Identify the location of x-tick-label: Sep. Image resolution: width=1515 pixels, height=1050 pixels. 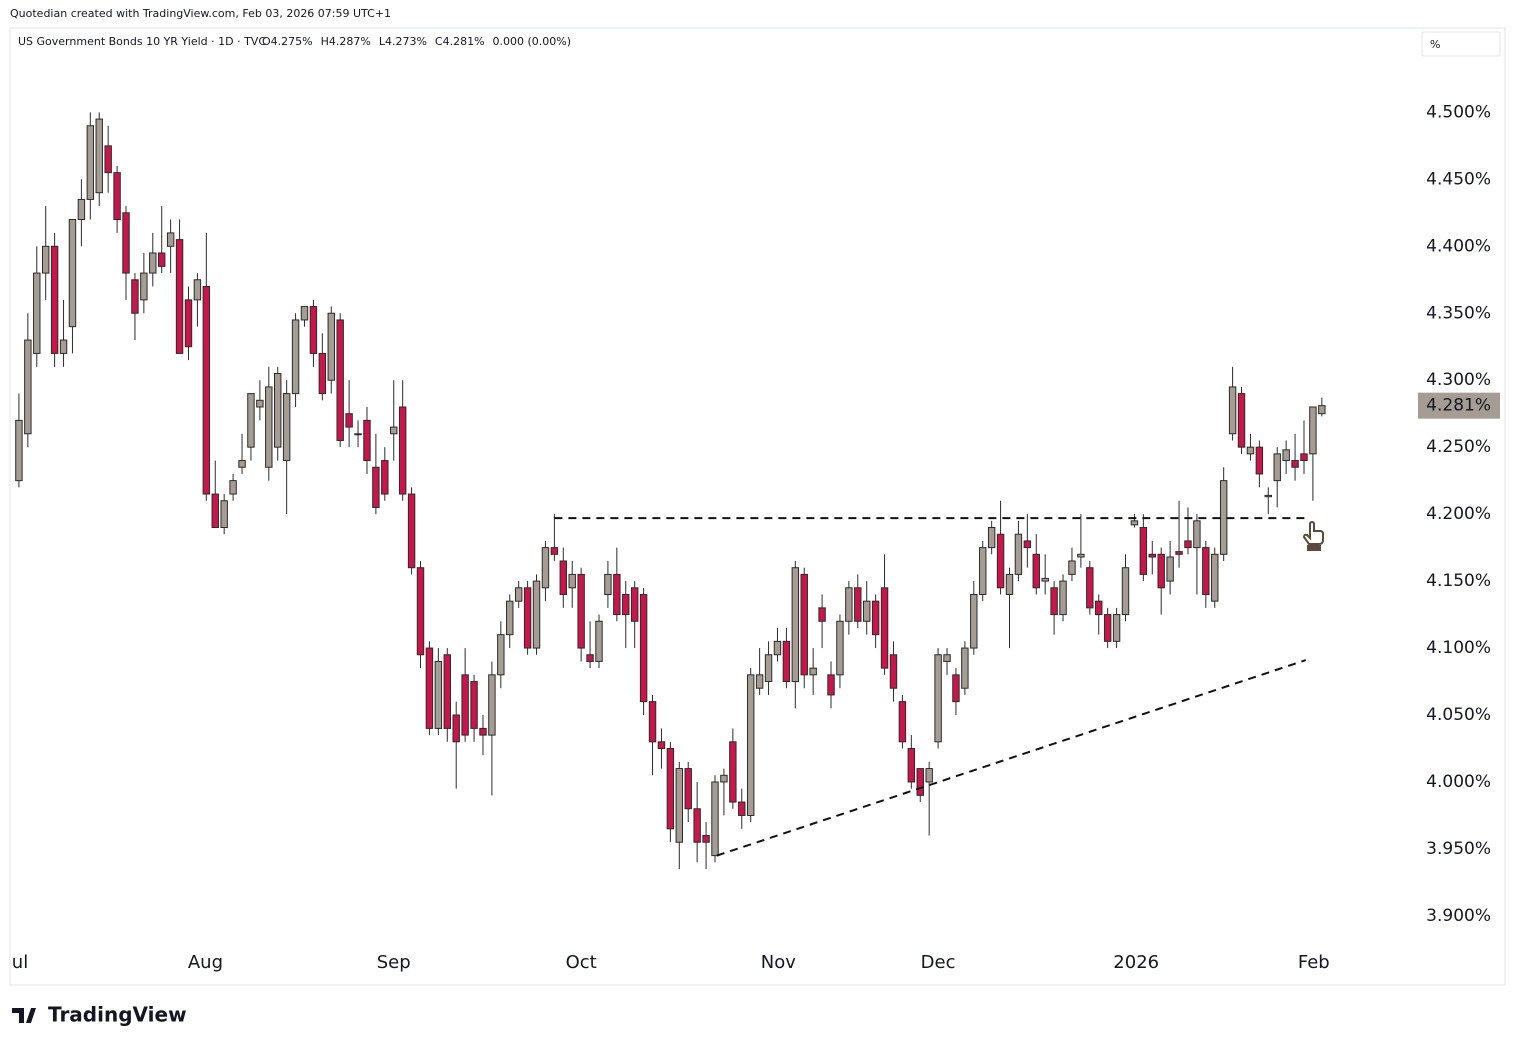
(394, 962).